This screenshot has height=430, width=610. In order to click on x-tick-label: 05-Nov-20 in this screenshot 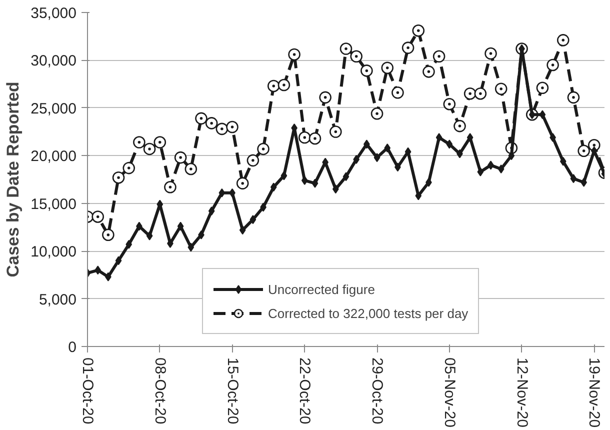, I will do `click(449, 393)`.